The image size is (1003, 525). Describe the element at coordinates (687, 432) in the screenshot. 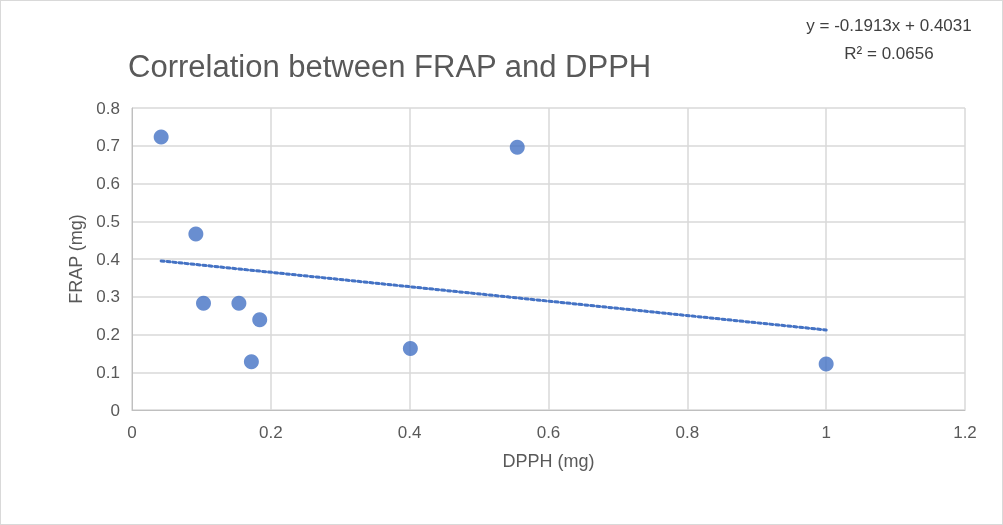

I see `x-tick-label: 0.8` at that location.